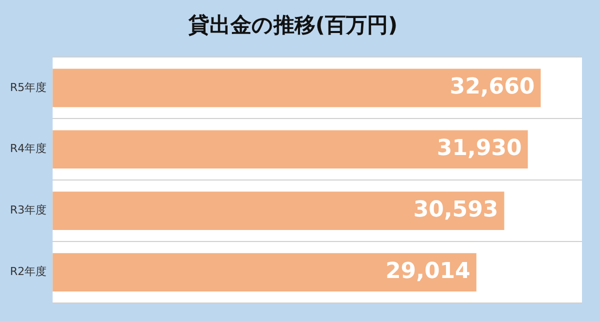 This screenshot has width=600, height=321. Describe the element at coordinates (28, 149) in the screenshot. I see `y-tick-label: R4年度` at that location.